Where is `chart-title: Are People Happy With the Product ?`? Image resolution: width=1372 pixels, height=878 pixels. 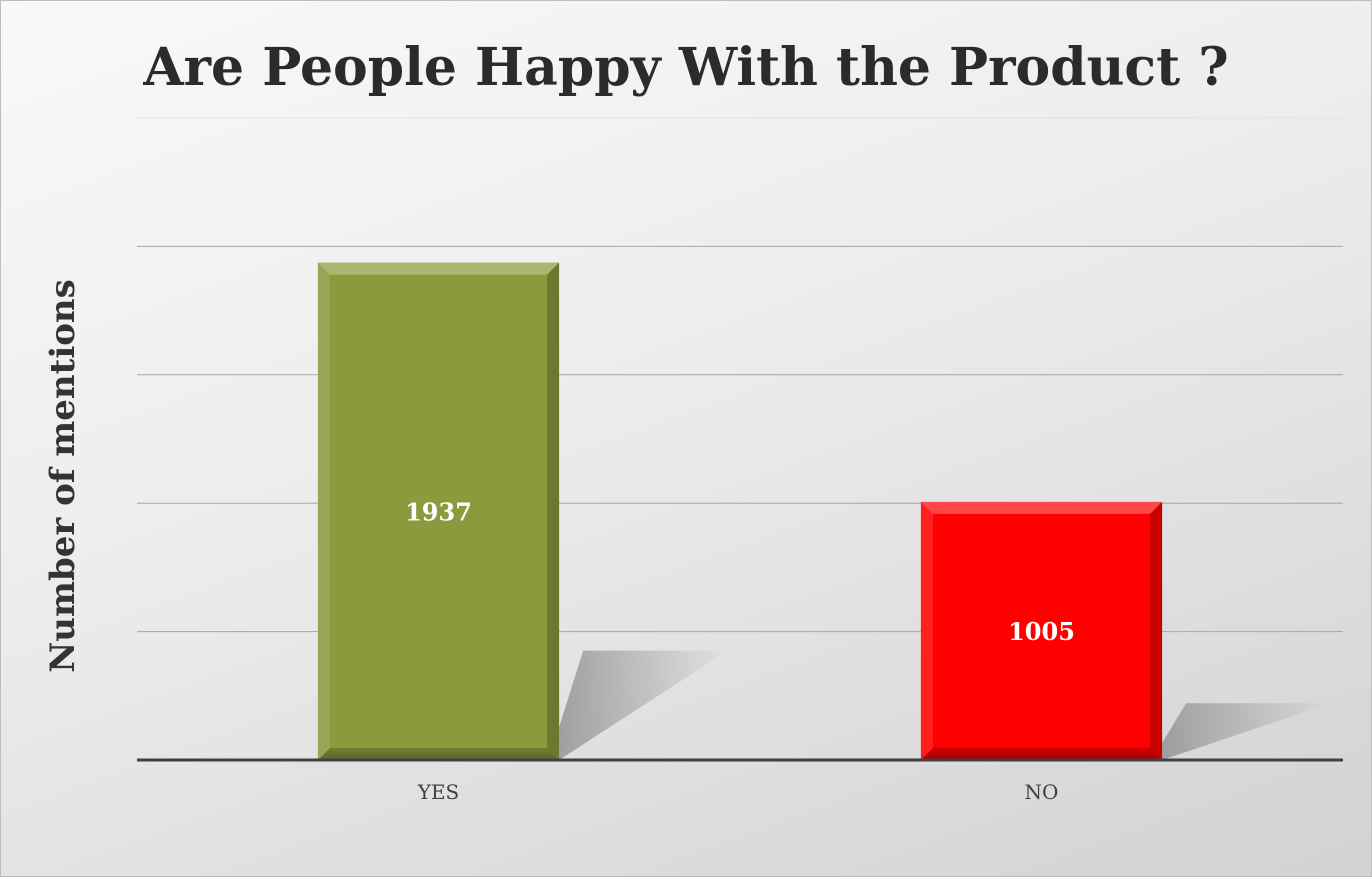
chart-title: Are People Happy With the Product ? is located at coordinates (686, 67).